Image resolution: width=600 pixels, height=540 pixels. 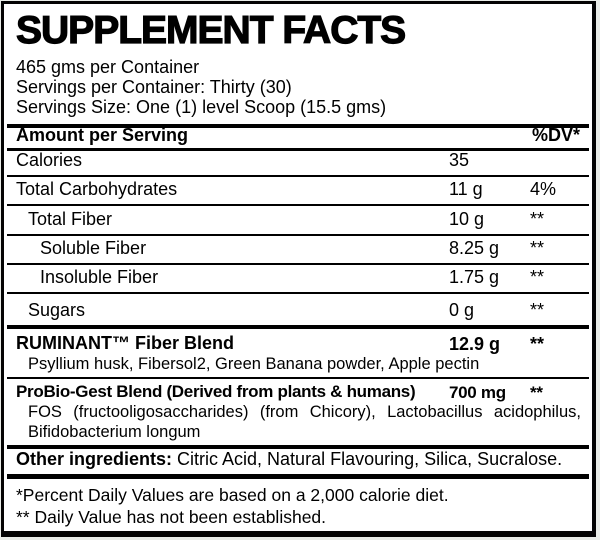 What do you see at coordinates (477, 392) in the screenshot?
I see `blend-amount: 700 mg` at bounding box center [477, 392].